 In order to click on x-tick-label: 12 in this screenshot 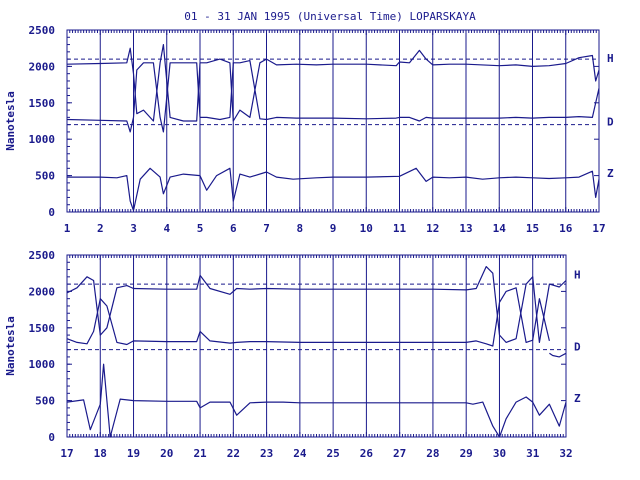, I will do `click(432, 228)`.